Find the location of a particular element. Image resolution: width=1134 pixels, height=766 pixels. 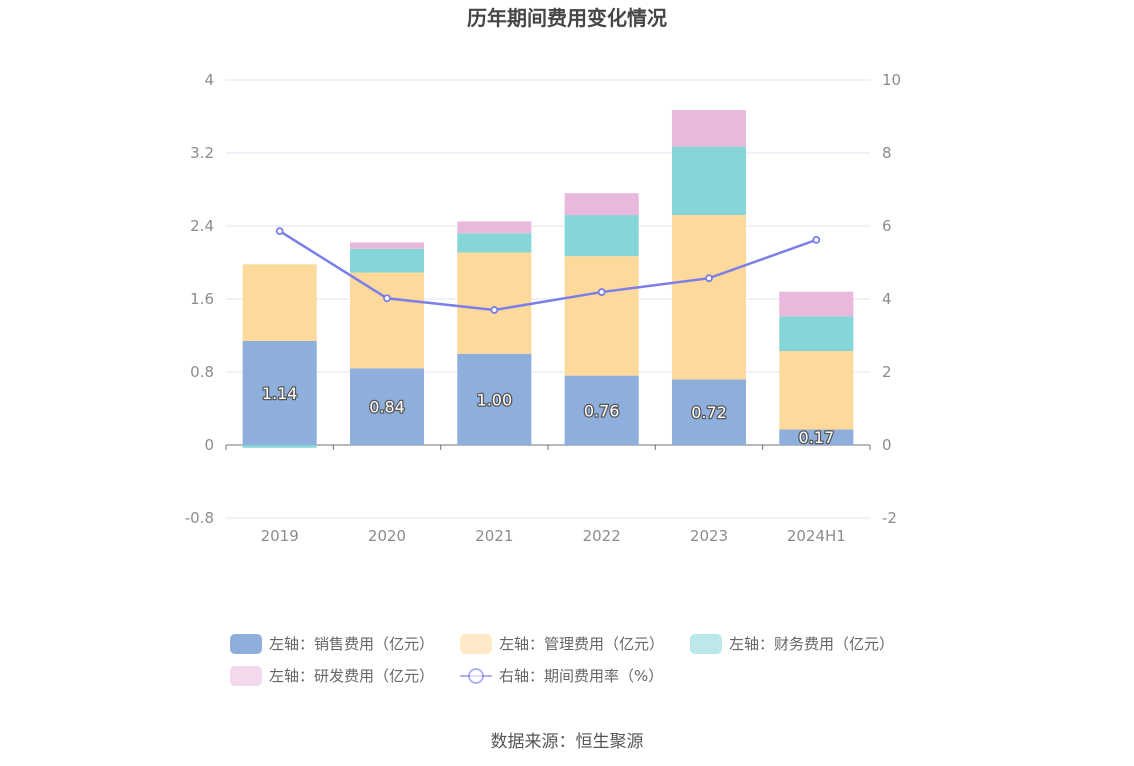

left-axis-tick-label: -0.8 is located at coordinates (199, 518).